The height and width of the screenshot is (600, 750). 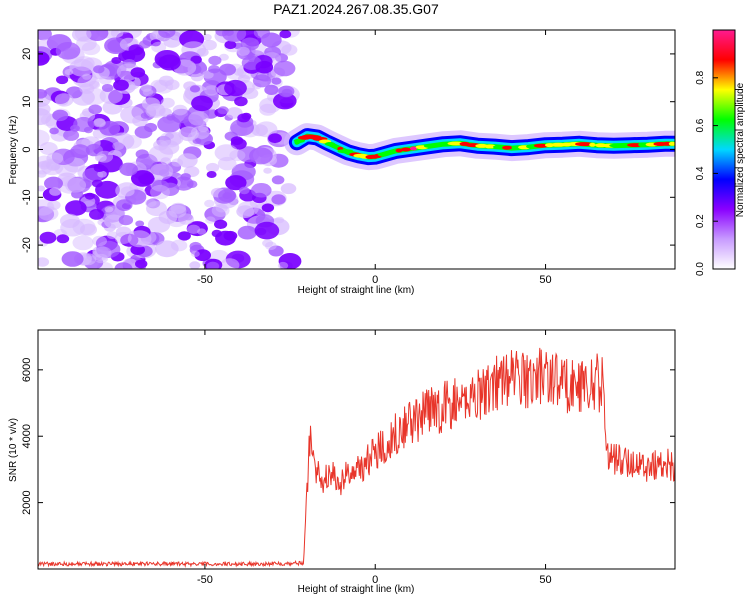 What do you see at coordinates (27, 436) in the screenshot?
I see `snr-y-tick-label: 4000` at bounding box center [27, 436].